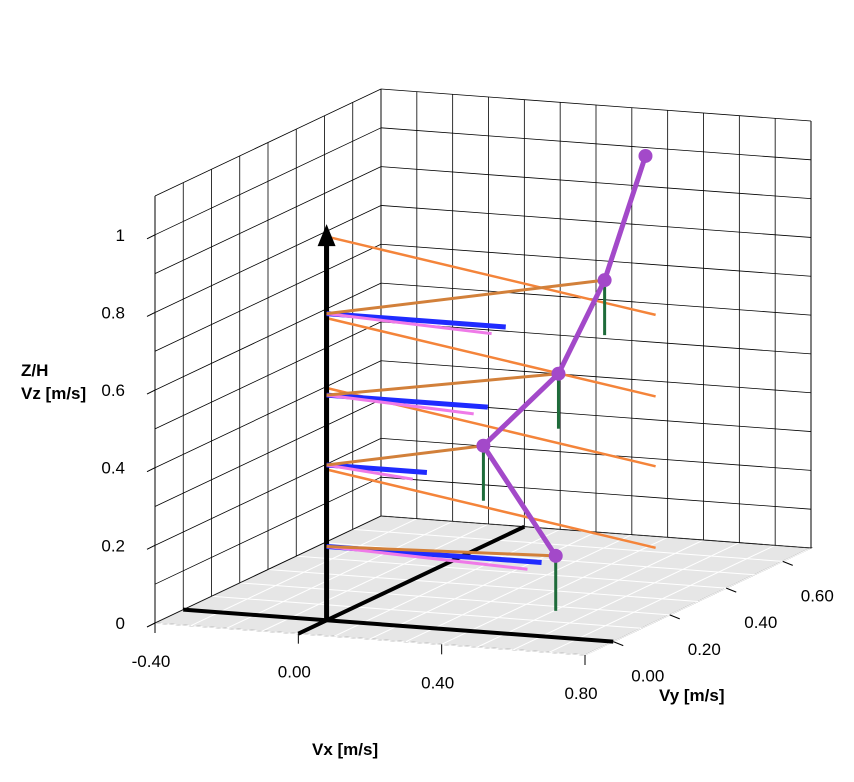 This screenshot has width=854, height=782. Describe the element at coordinates (120, 235) in the screenshot. I see `z-tick-label: 1` at that location.